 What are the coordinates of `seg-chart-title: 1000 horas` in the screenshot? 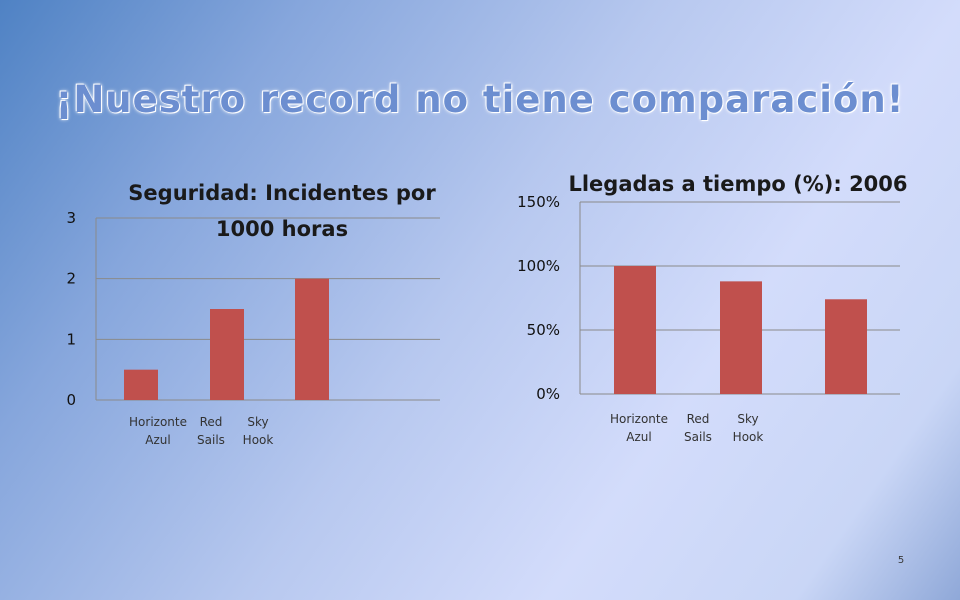 It's located at (282, 229).